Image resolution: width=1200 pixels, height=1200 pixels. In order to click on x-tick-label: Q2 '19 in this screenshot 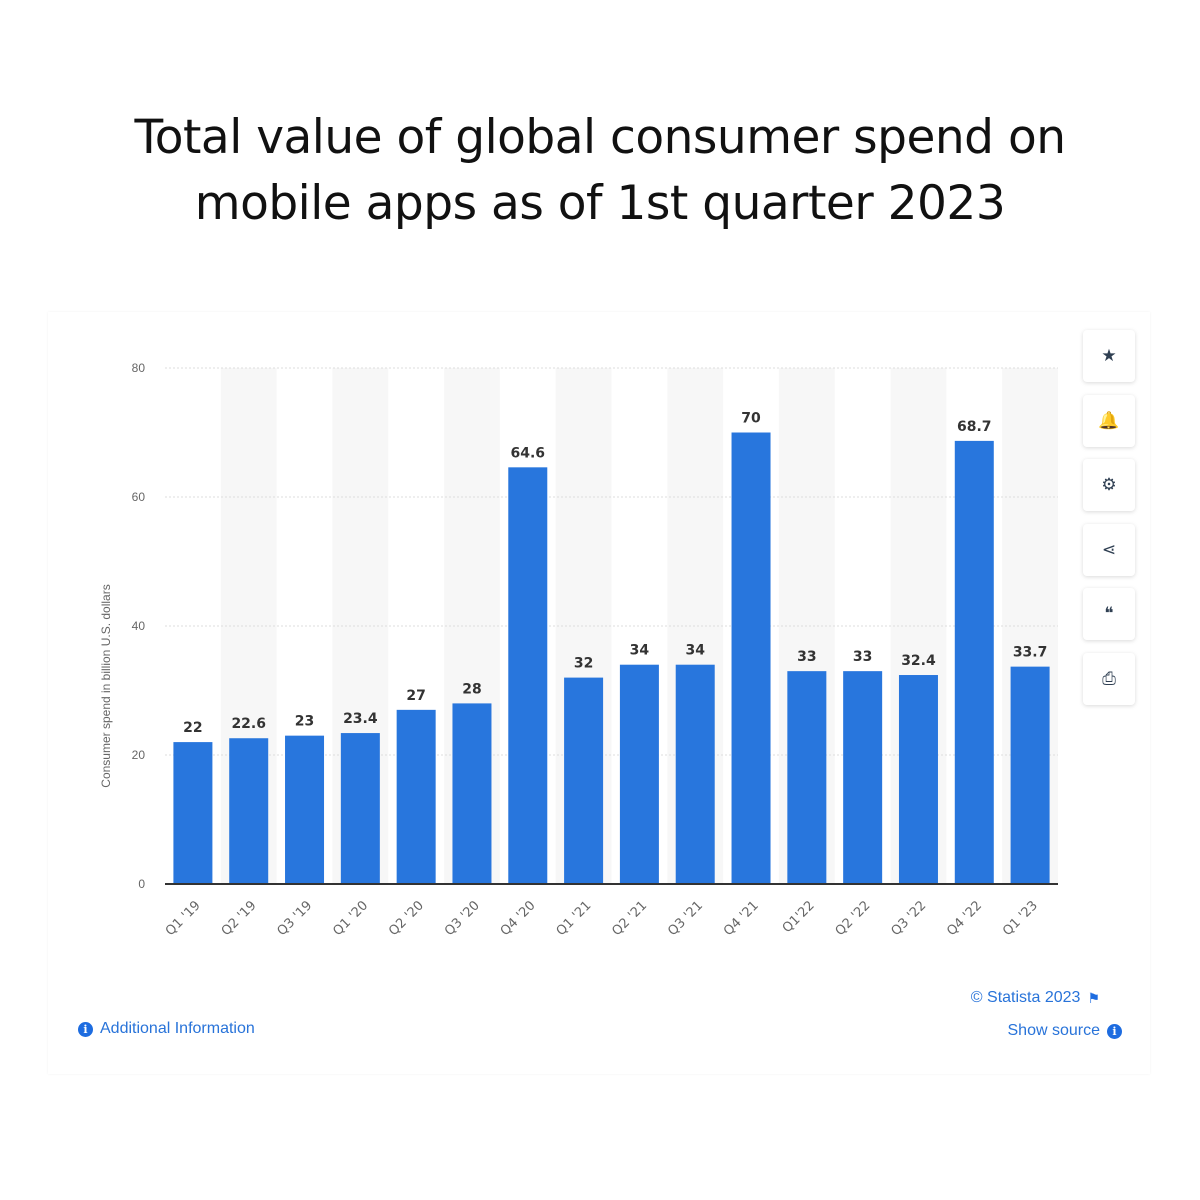, I will do `click(239, 918)`.